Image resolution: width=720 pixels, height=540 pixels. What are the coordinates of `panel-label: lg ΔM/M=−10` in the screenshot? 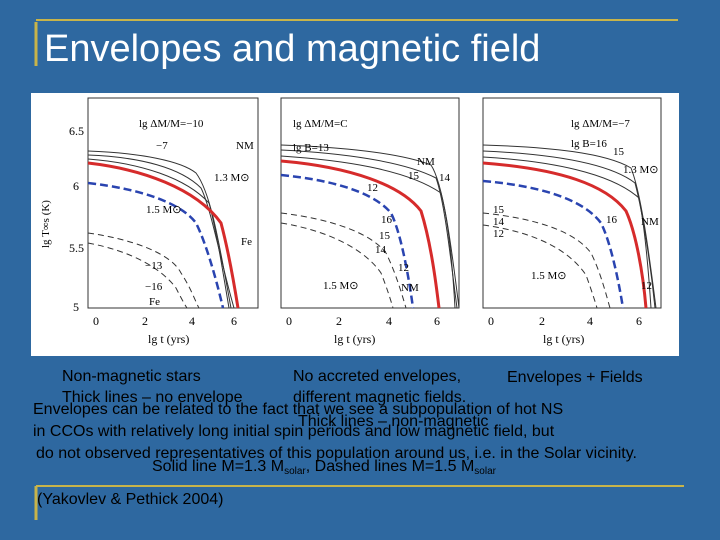 It's located at (171, 124).